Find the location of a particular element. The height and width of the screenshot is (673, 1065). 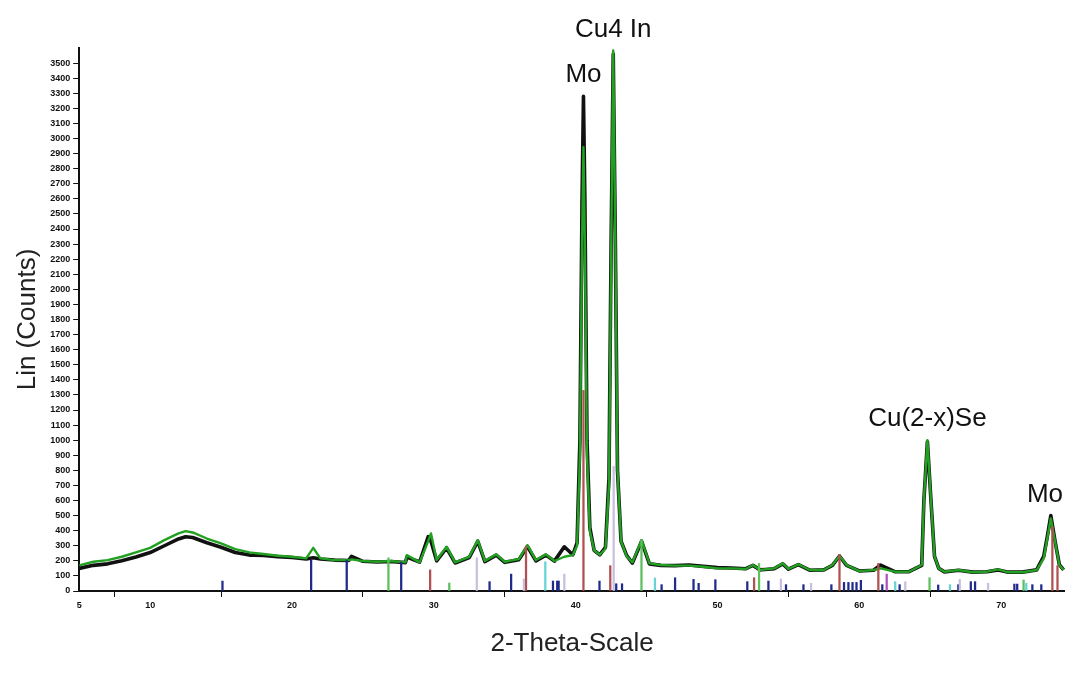

y-tick-label: 3200 is located at coordinates (60, 107).